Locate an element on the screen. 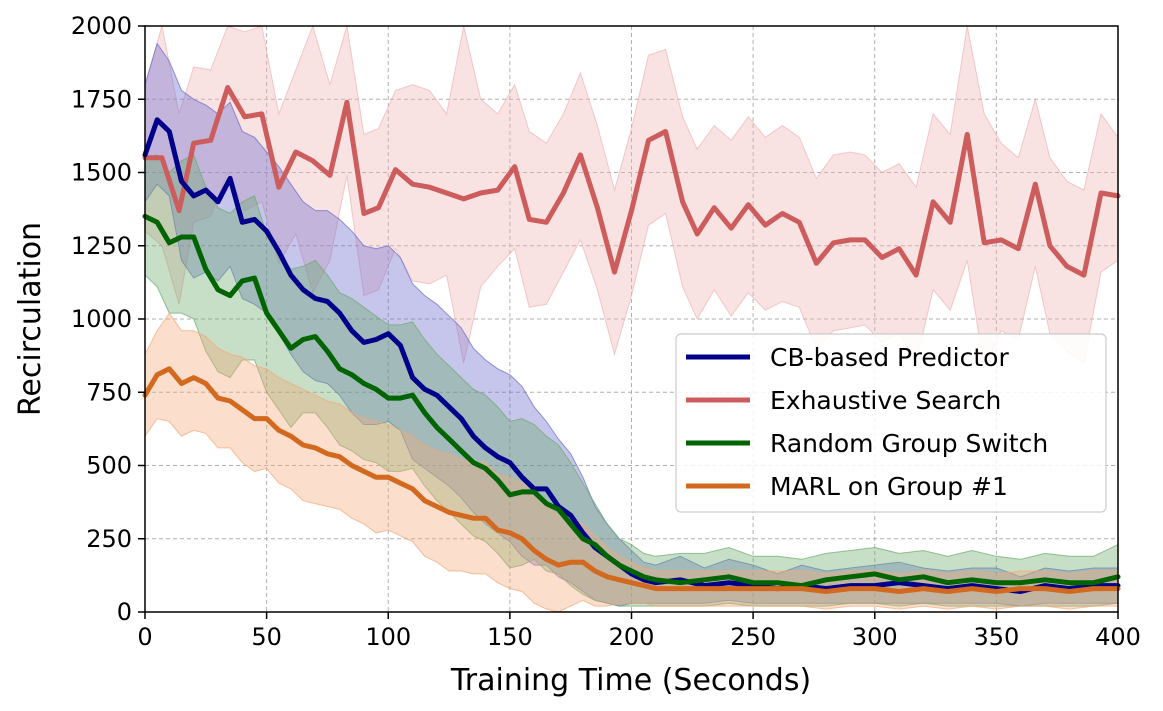 Image resolution: width=1163 pixels, height=711 pixels. legend-label: MARL on Group #1 is located at coordinates (889, 486).